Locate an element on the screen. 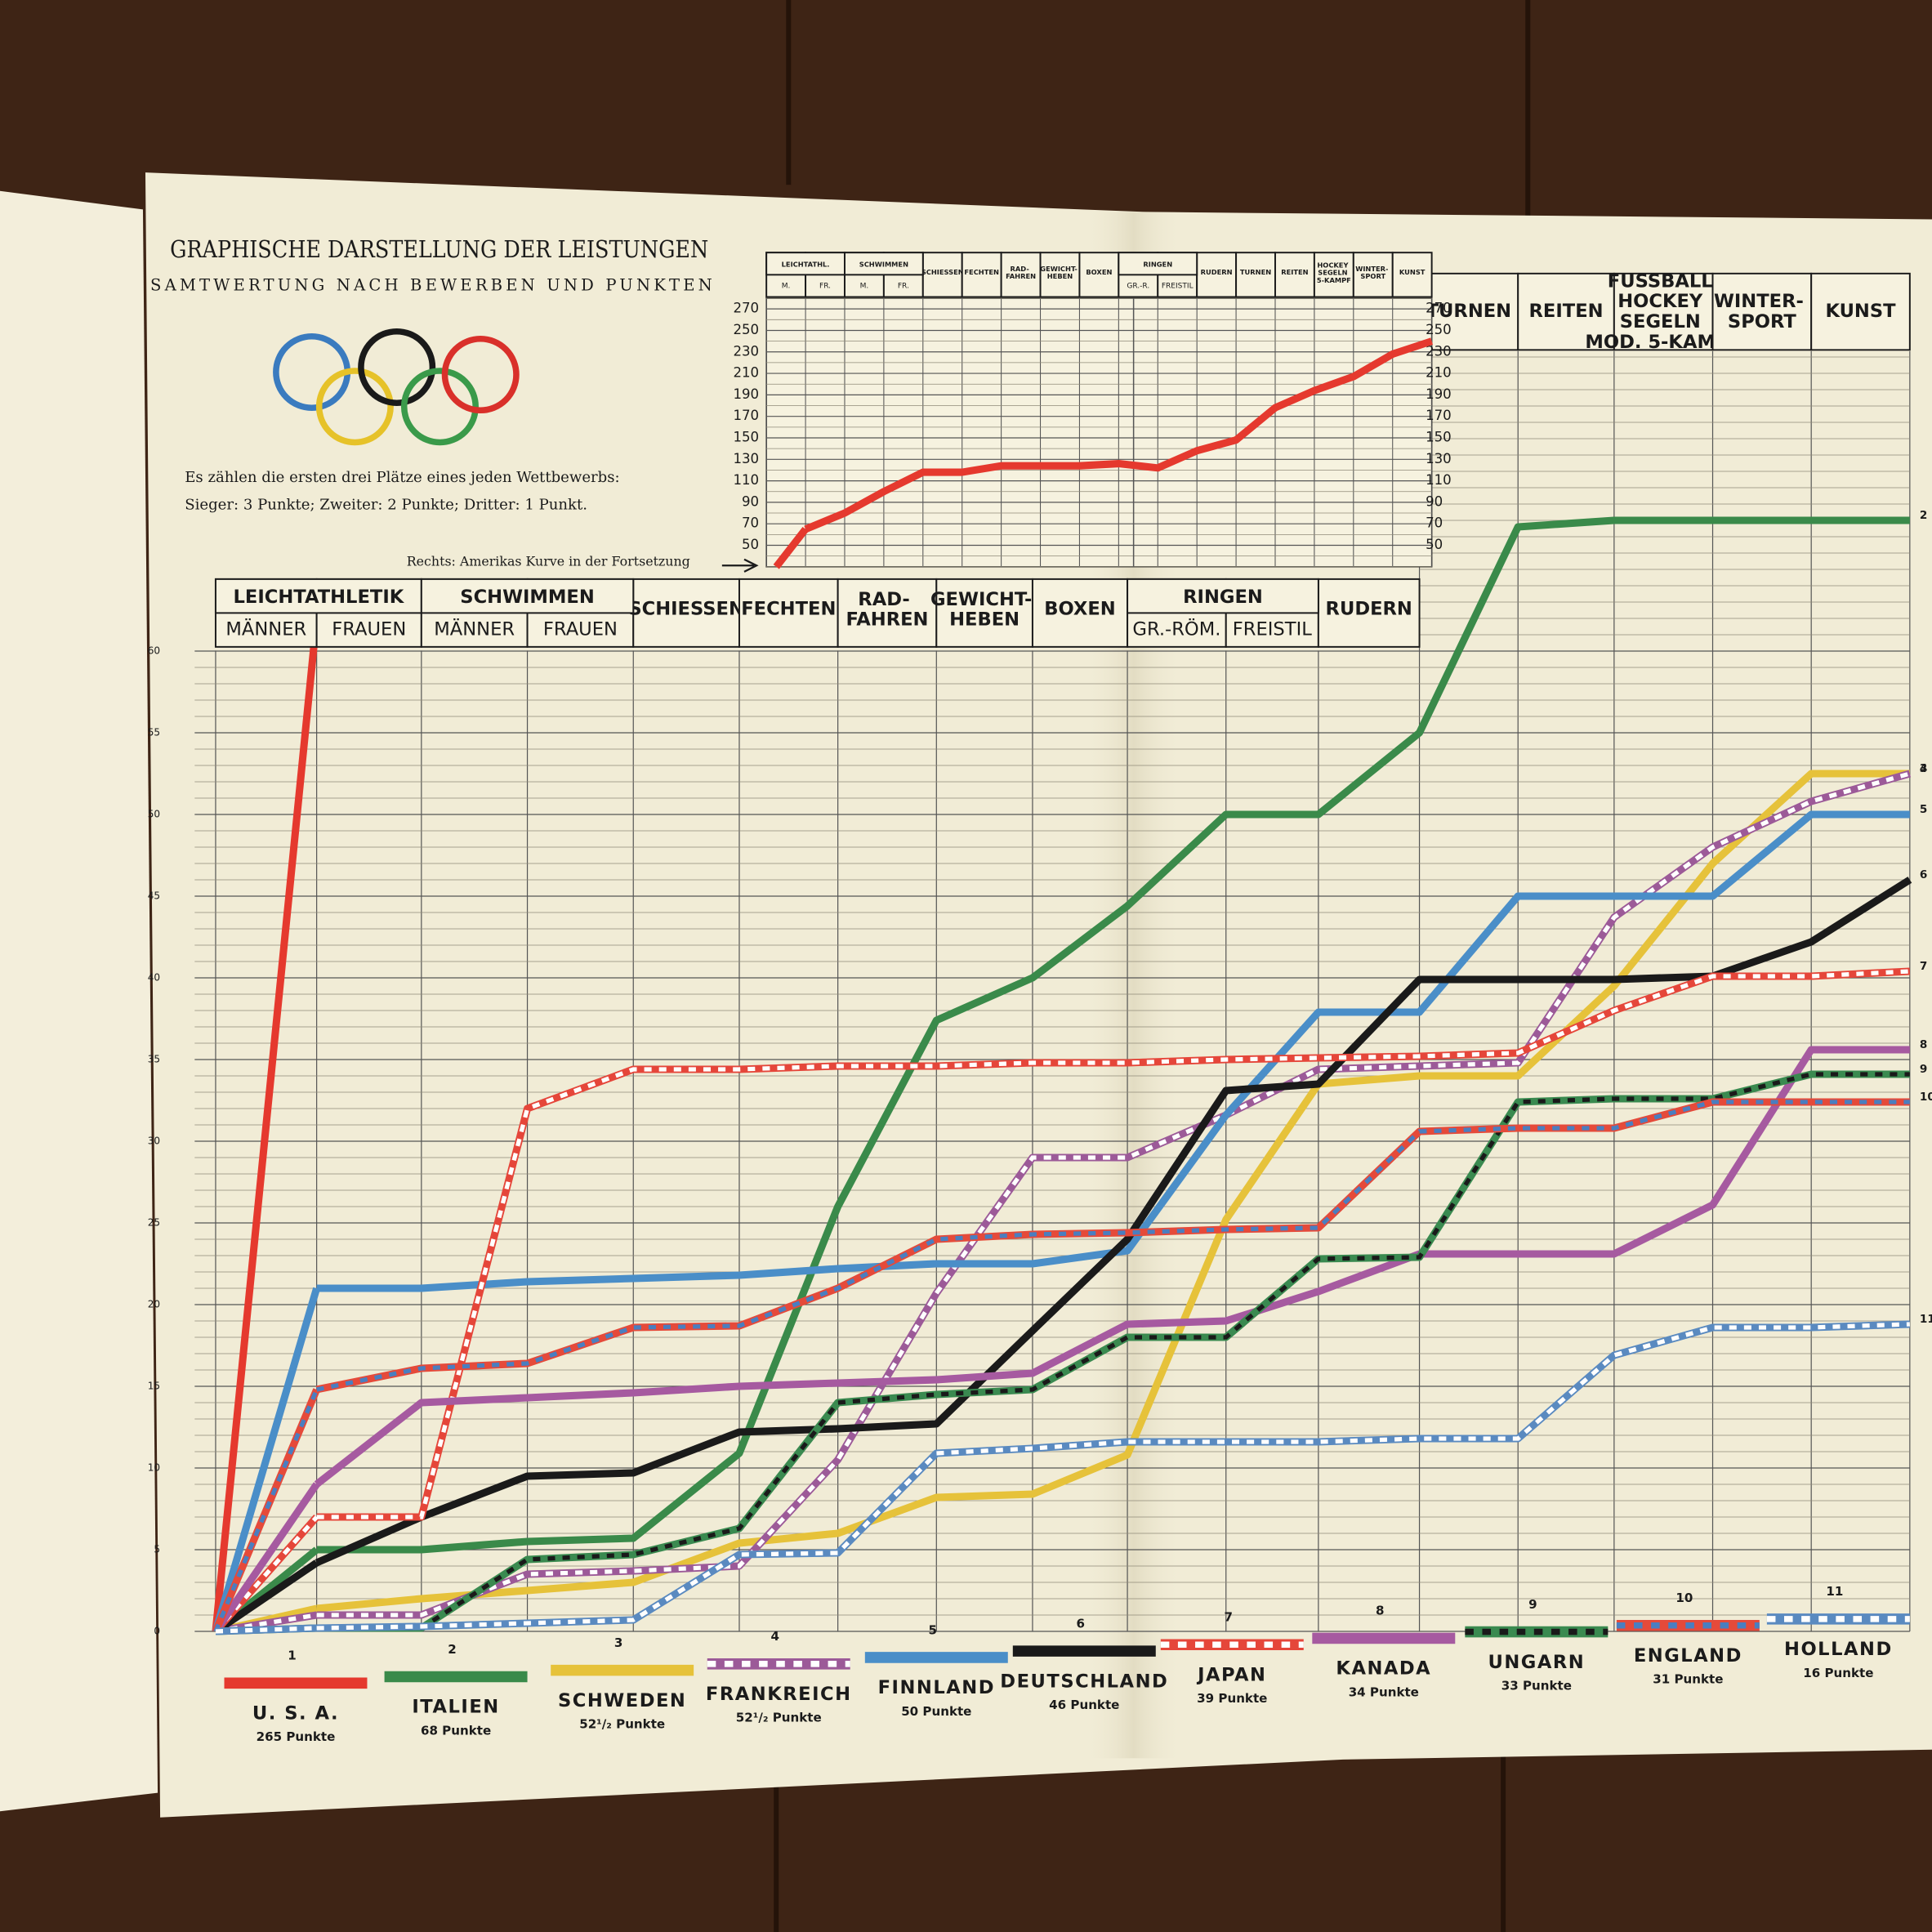  legend-name: U. S. A. is located at coordinates (295, 1714).